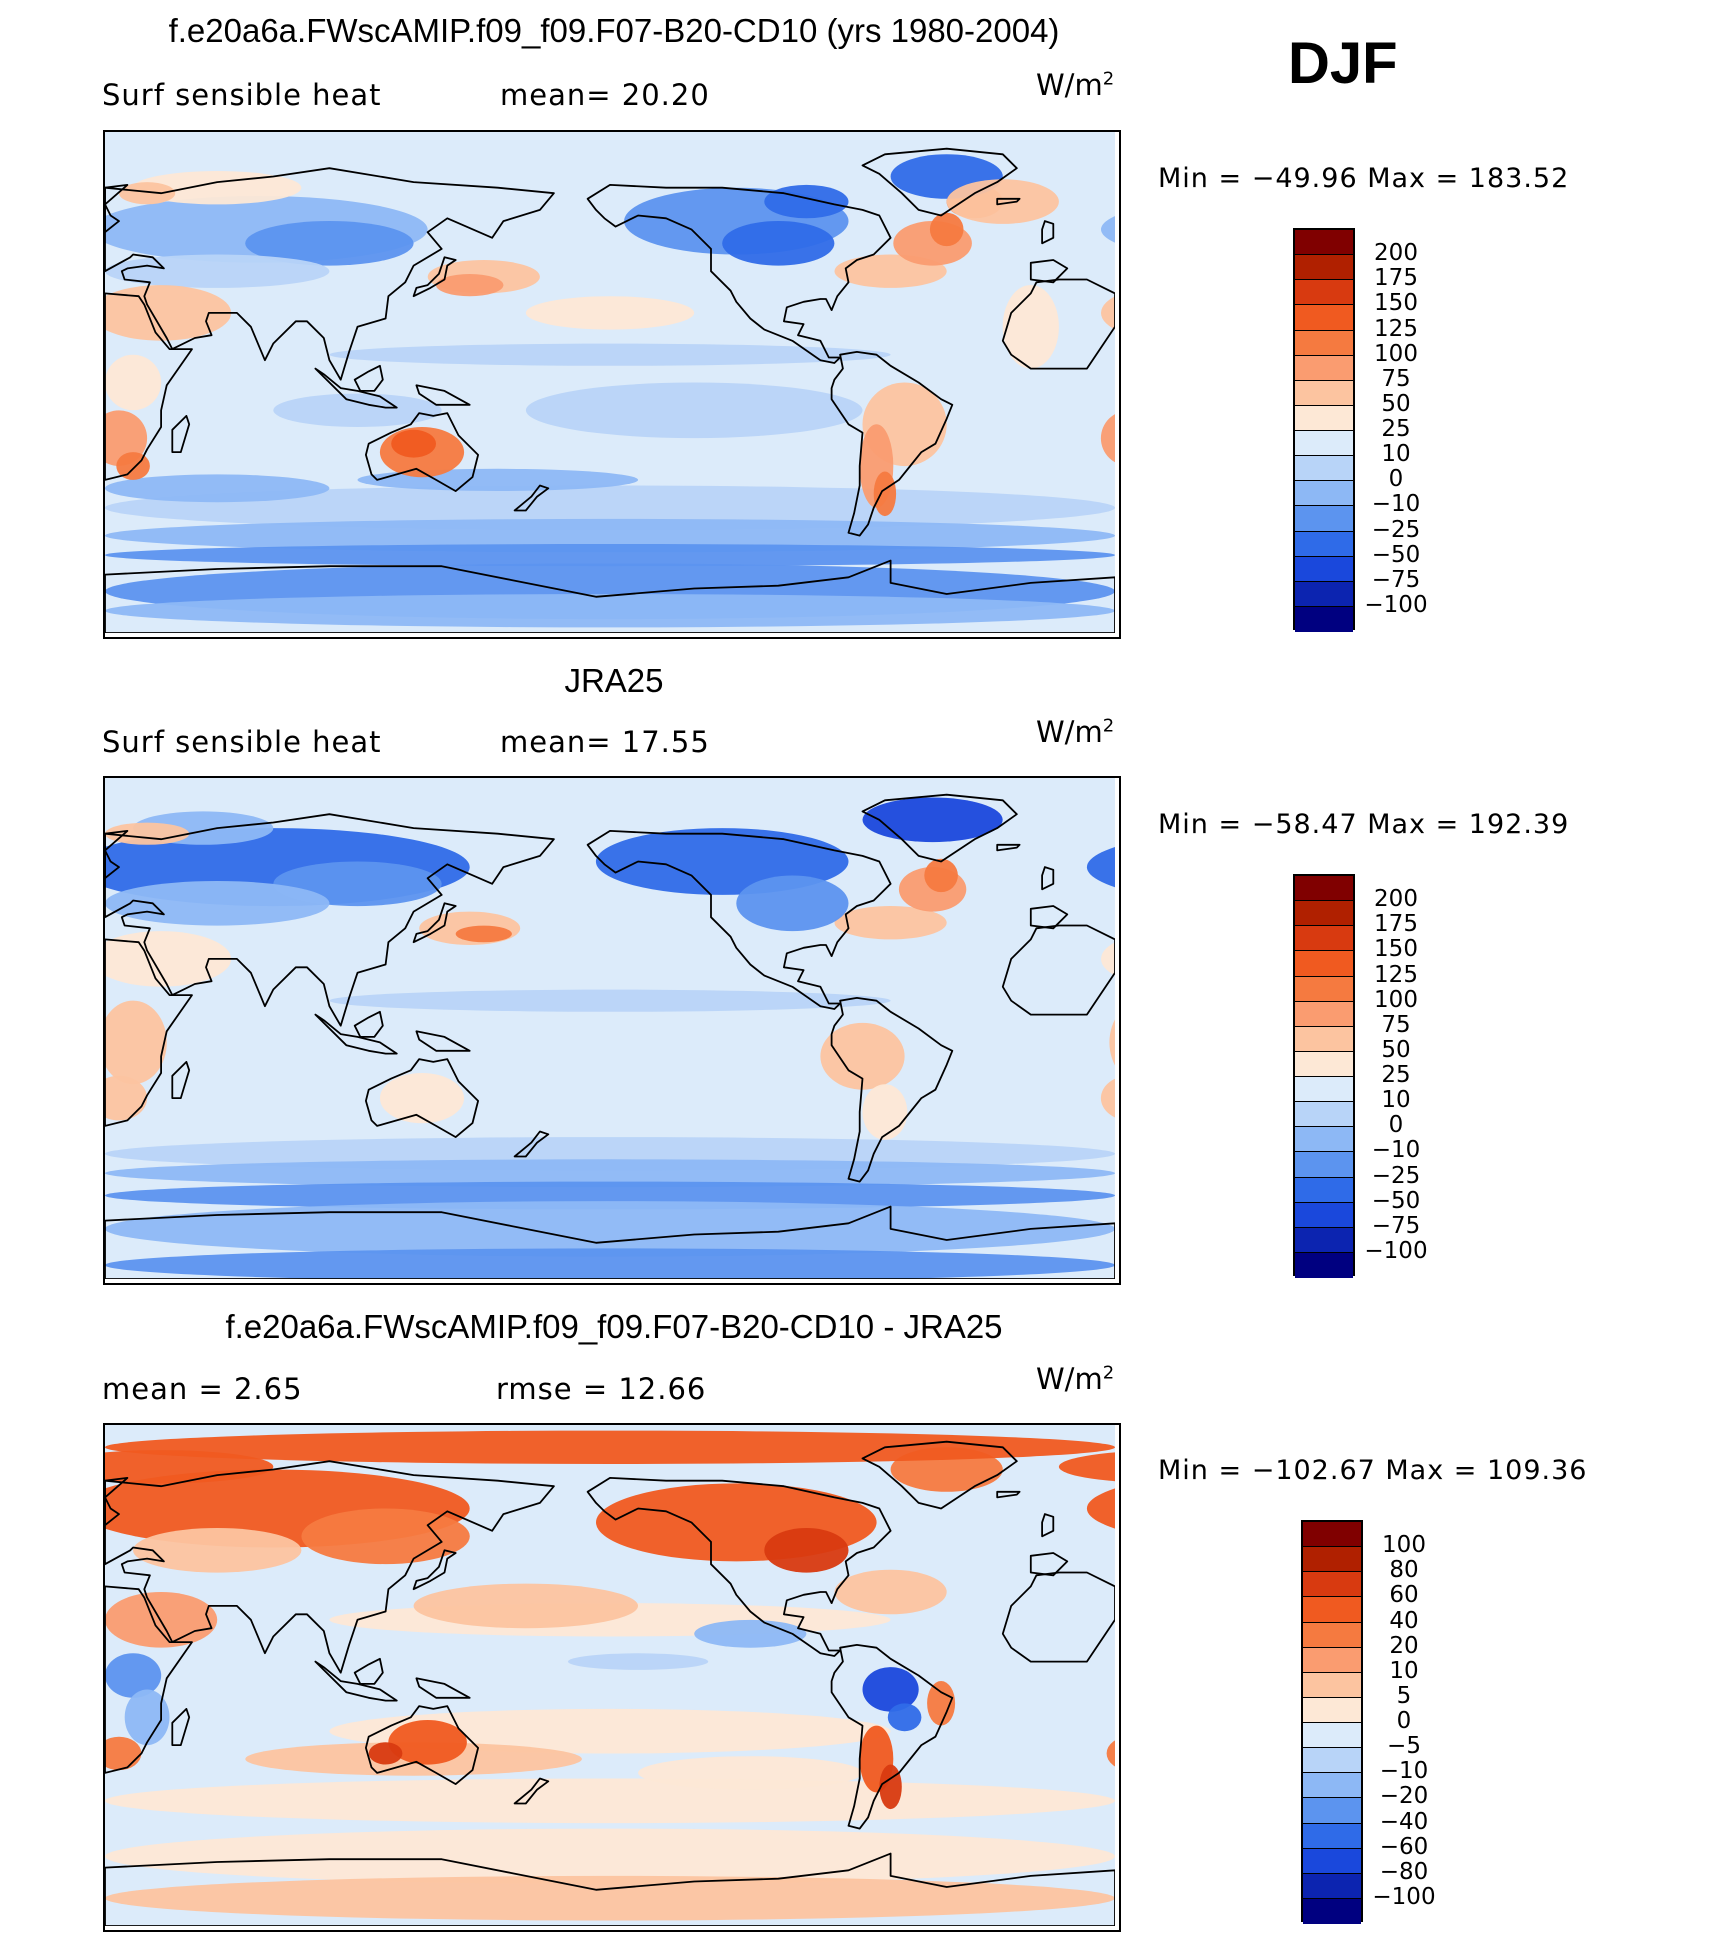  Describe the element at coordinates (1396, 529) in the screenshot. I see `colorbar-tick-label: −25` at that location.